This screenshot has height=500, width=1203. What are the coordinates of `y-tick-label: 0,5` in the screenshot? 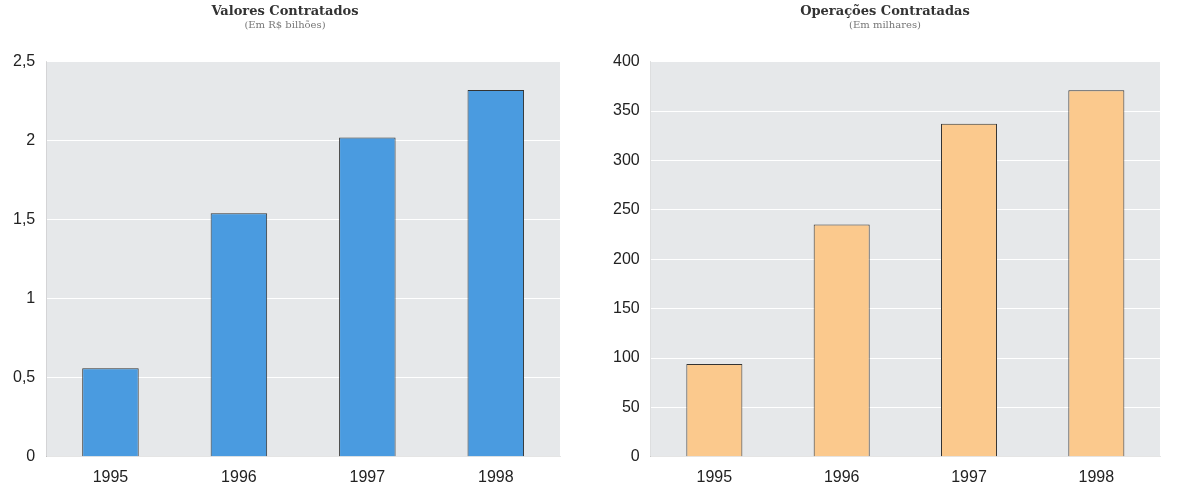 It's located at (24, 377).